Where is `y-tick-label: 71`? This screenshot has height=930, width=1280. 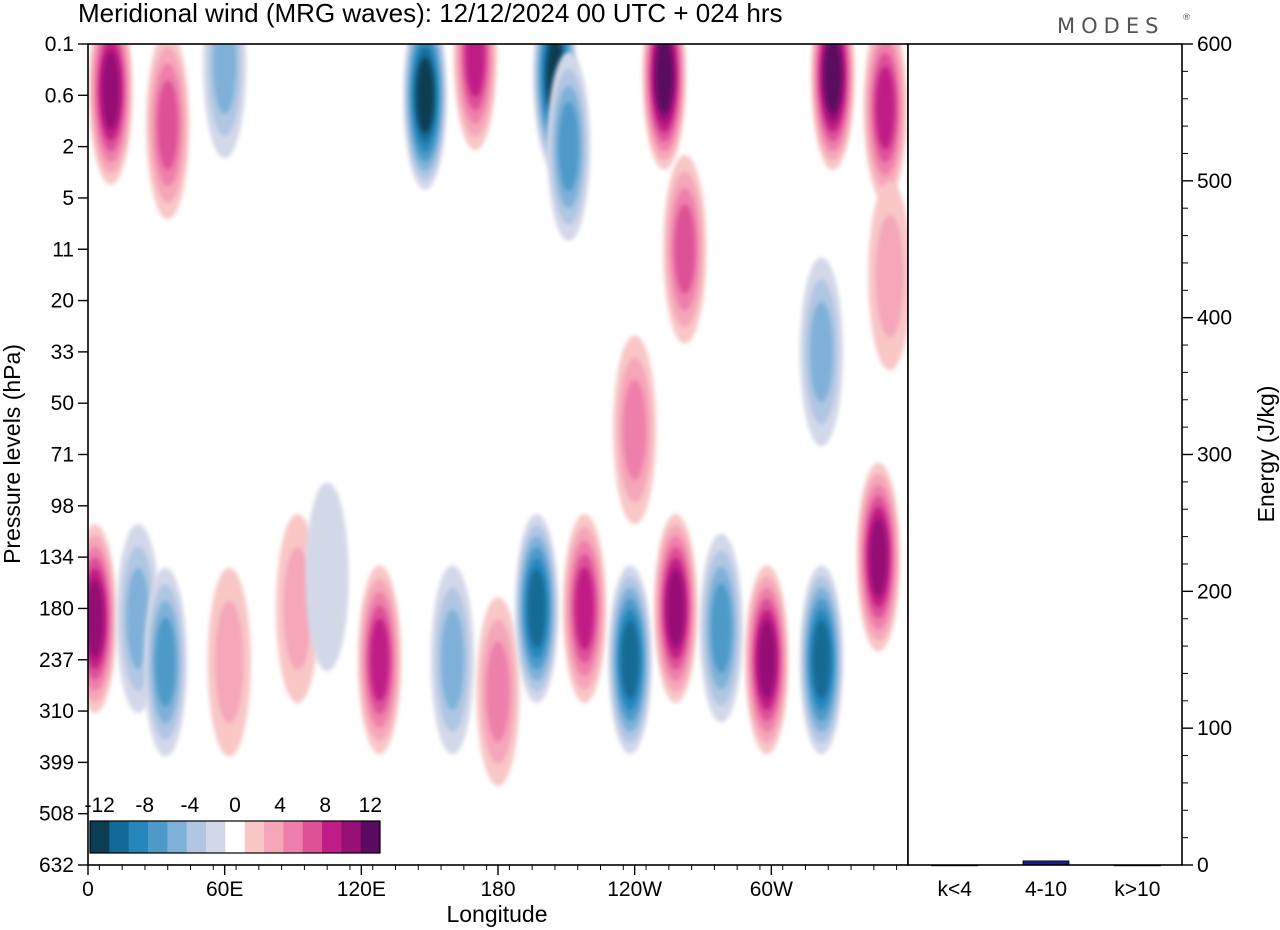
y-tick-label: 71 is located at coordinates (62, 455).